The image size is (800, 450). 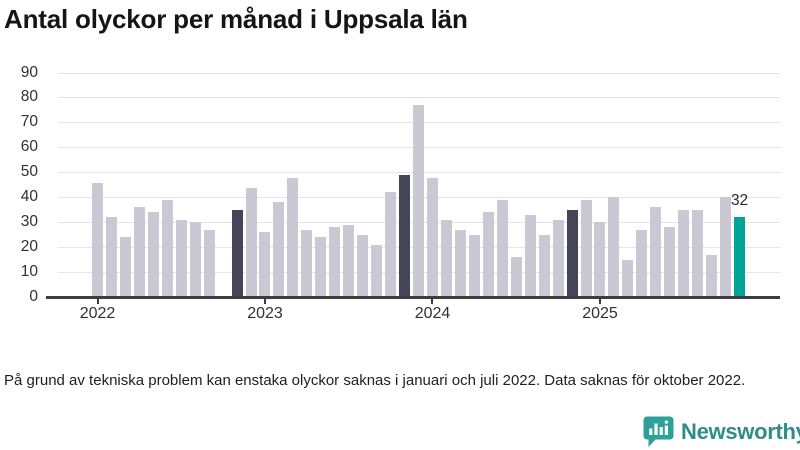 What do you see at coordinates (29, 221) in the screenshot?
I see `y-axis-label-30: 30` at bounding box center [29, 221].